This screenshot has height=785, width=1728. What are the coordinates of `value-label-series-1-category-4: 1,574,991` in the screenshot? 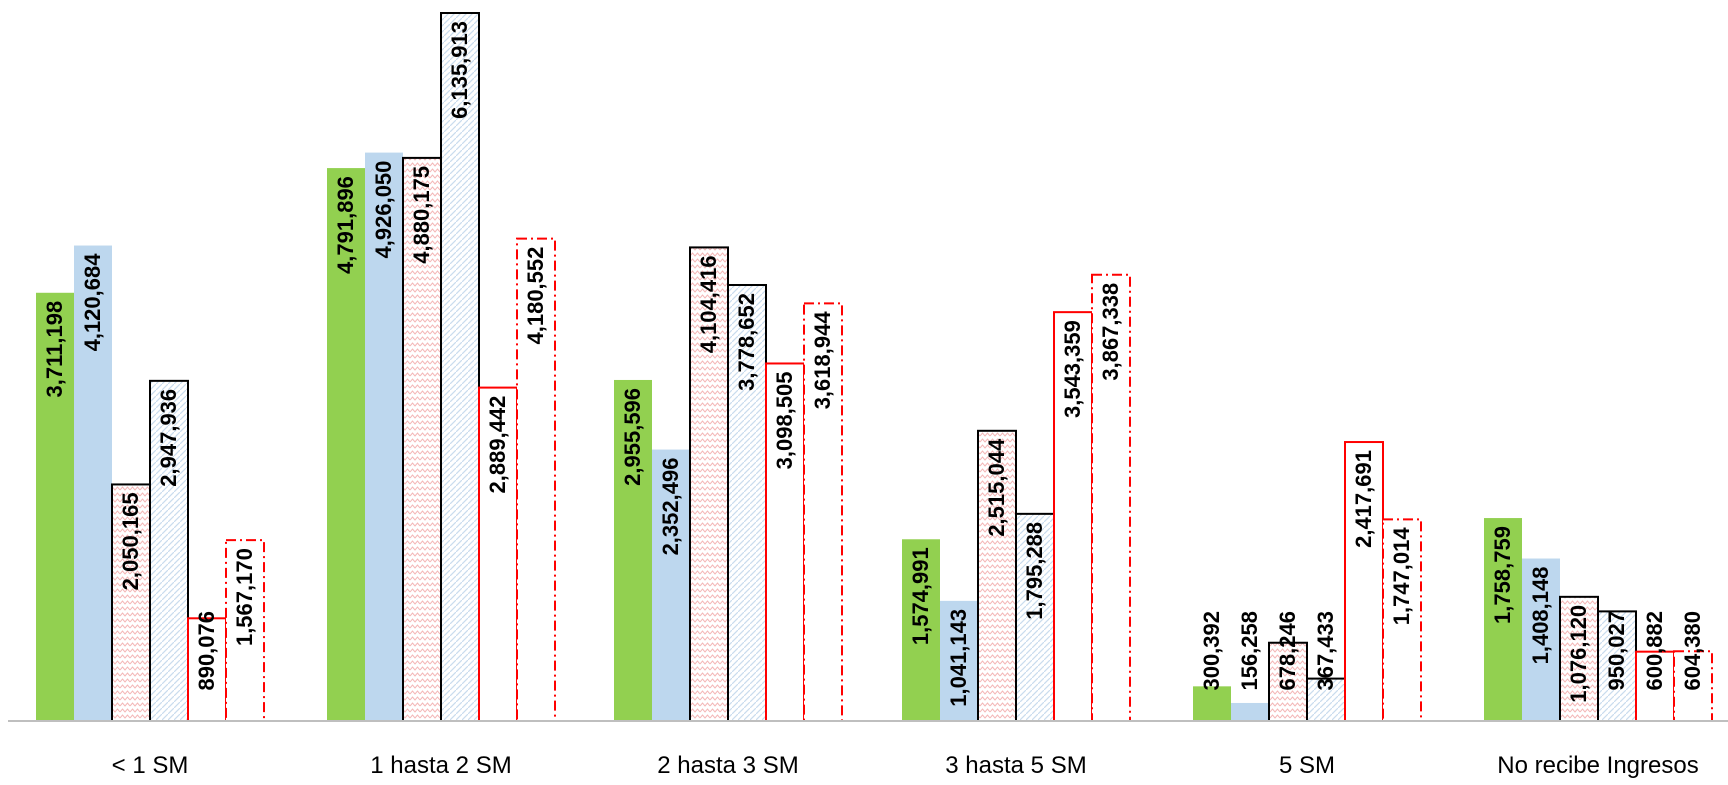 It's located at (920, 596).